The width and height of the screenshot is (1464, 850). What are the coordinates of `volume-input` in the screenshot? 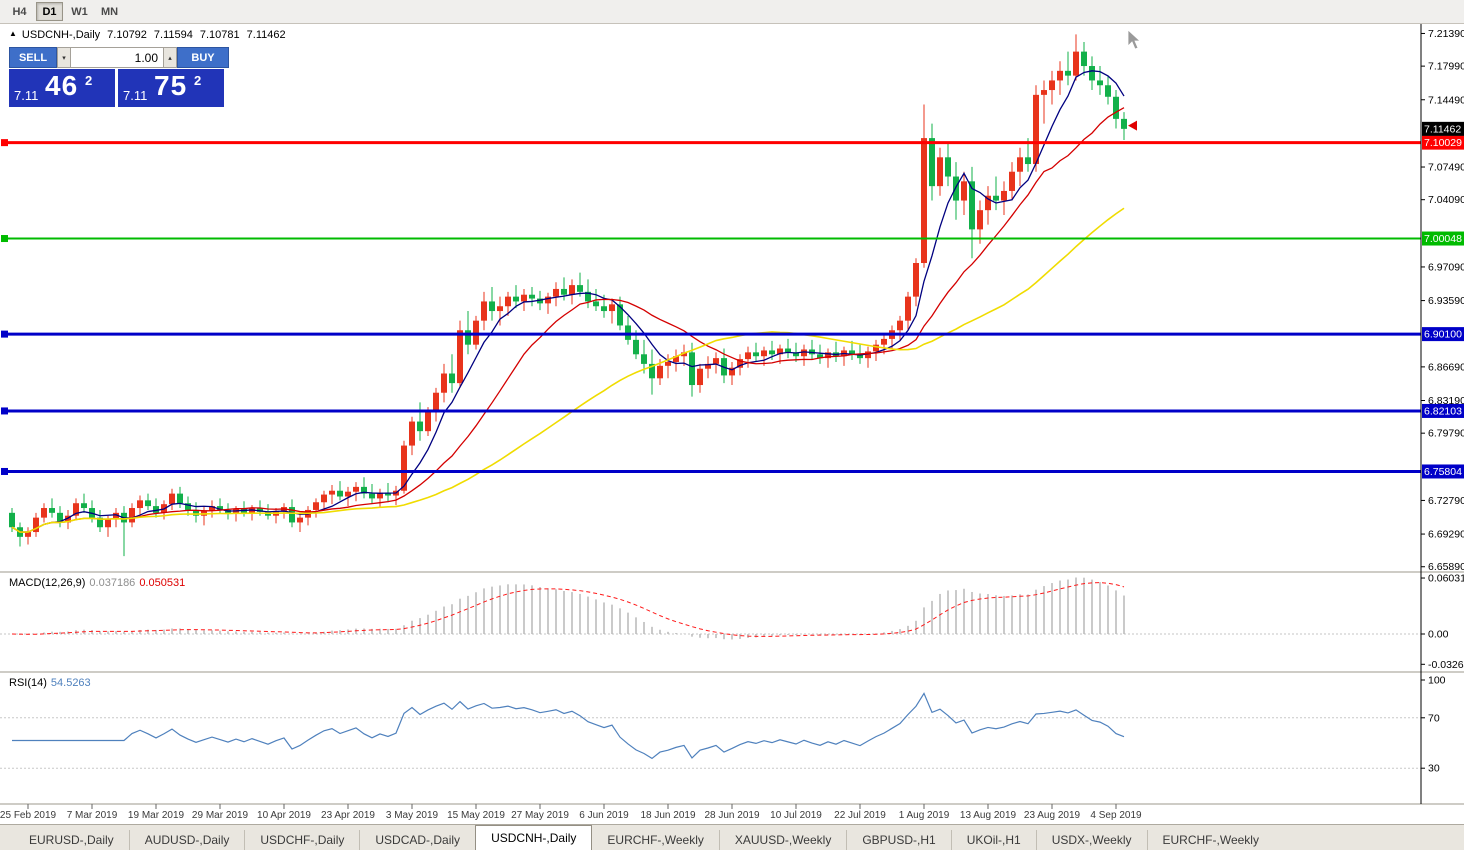 It's located at (117, 57).